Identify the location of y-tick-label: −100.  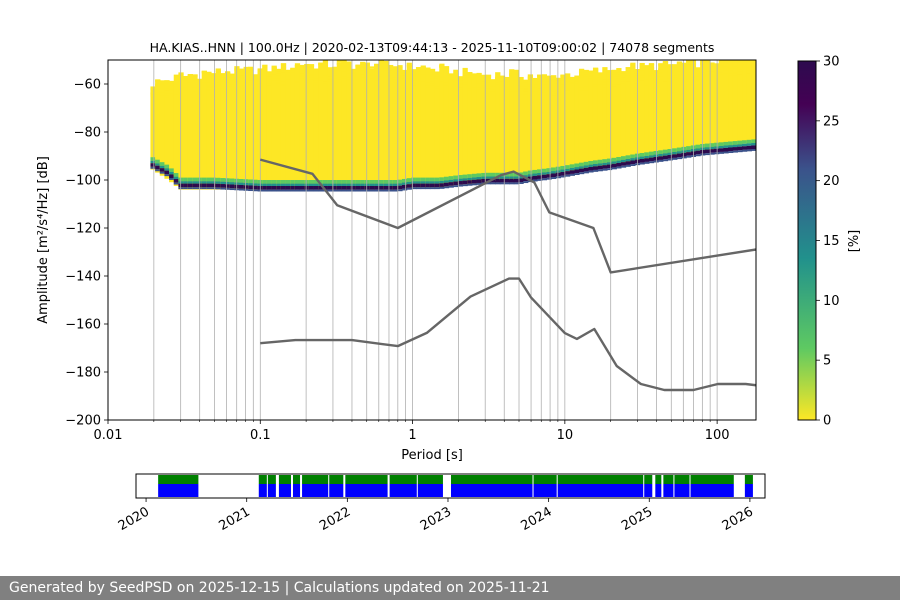
(83, 181).